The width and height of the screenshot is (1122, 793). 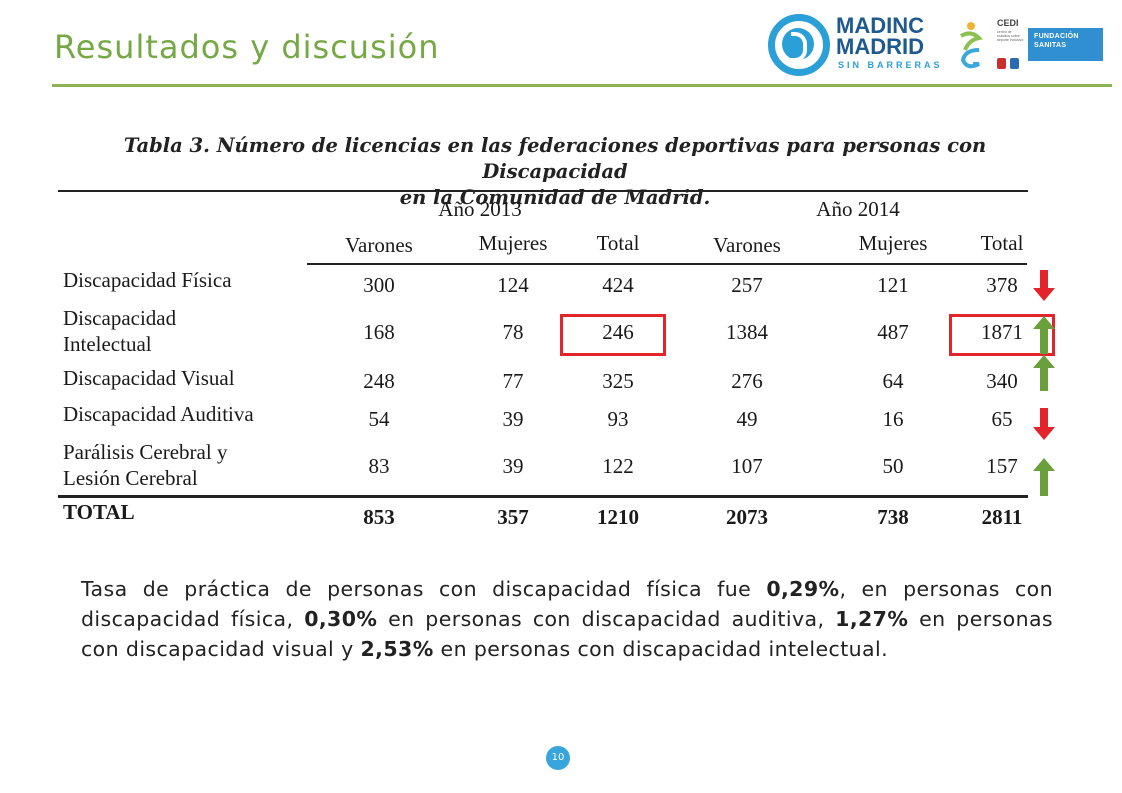 I want to click on slide-title: Resultados y discusión, so click(x=247, y=47).